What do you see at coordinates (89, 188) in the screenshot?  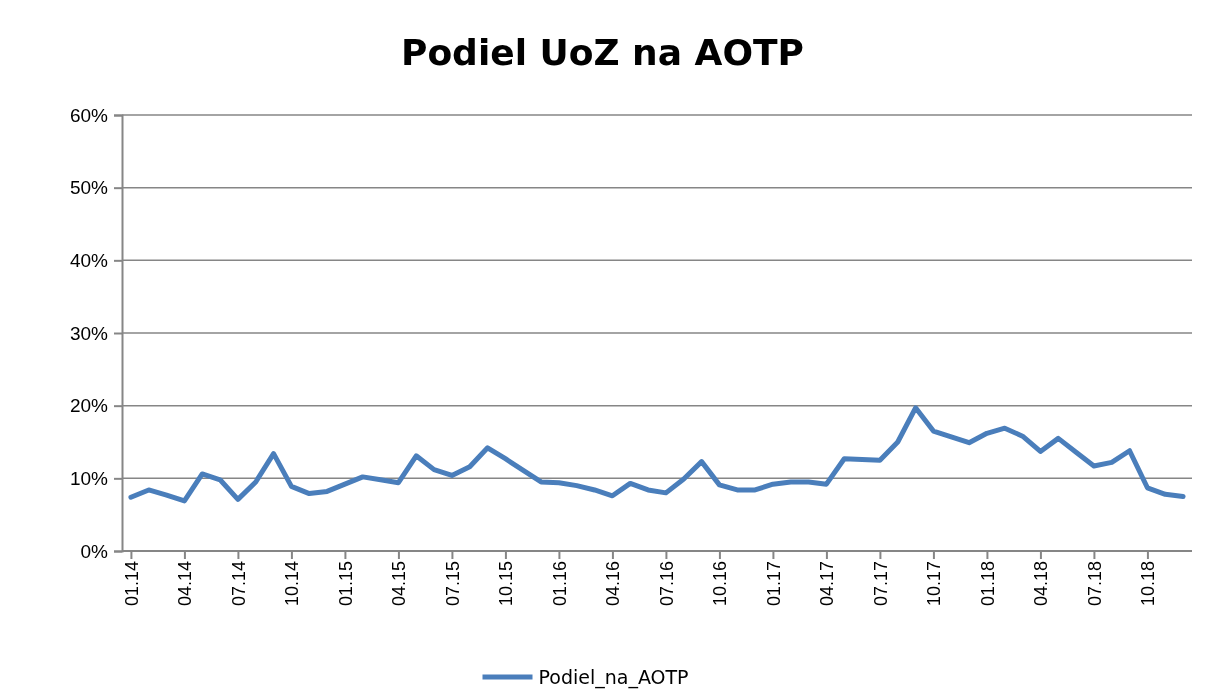 I see `y-tick-label: 50%` at bounding box center [89, 188].